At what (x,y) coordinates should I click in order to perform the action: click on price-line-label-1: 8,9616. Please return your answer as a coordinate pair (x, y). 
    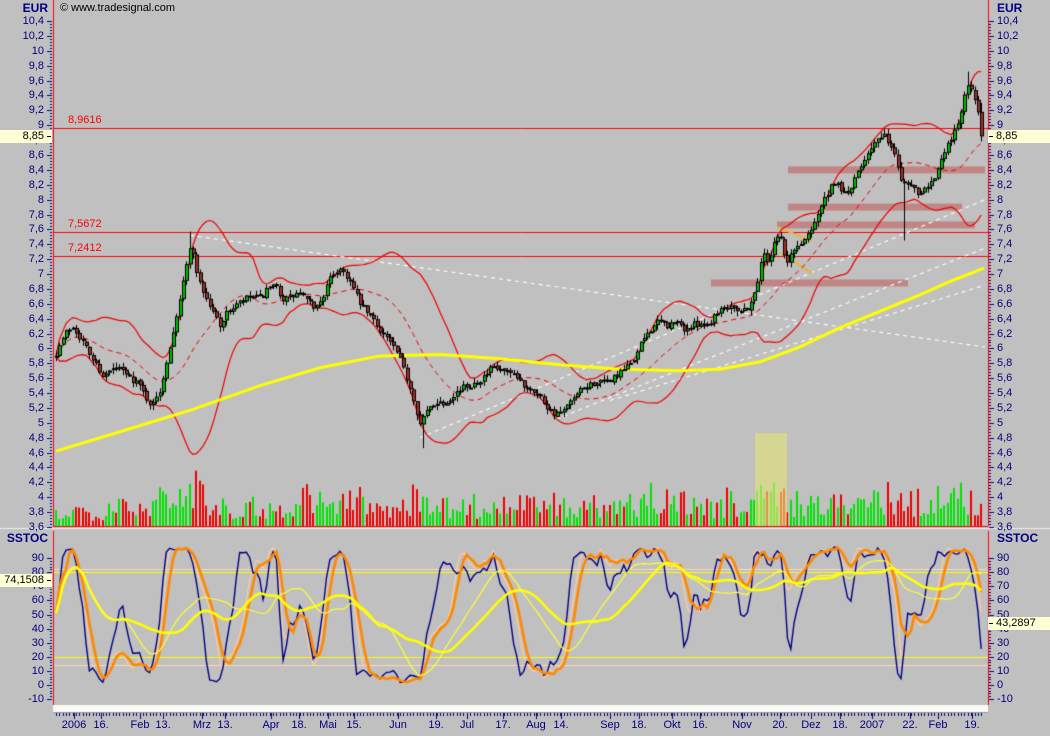
    Looking at the image, I should click on (85, 120).